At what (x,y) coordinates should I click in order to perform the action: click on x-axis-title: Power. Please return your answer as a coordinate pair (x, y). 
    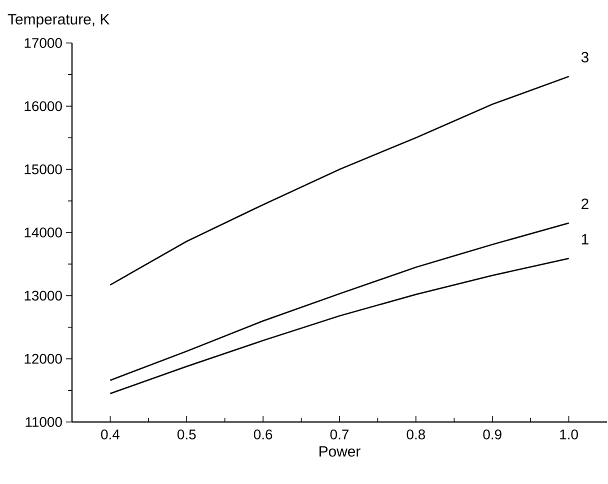
    Looking at the image, I should click on (340, 451).